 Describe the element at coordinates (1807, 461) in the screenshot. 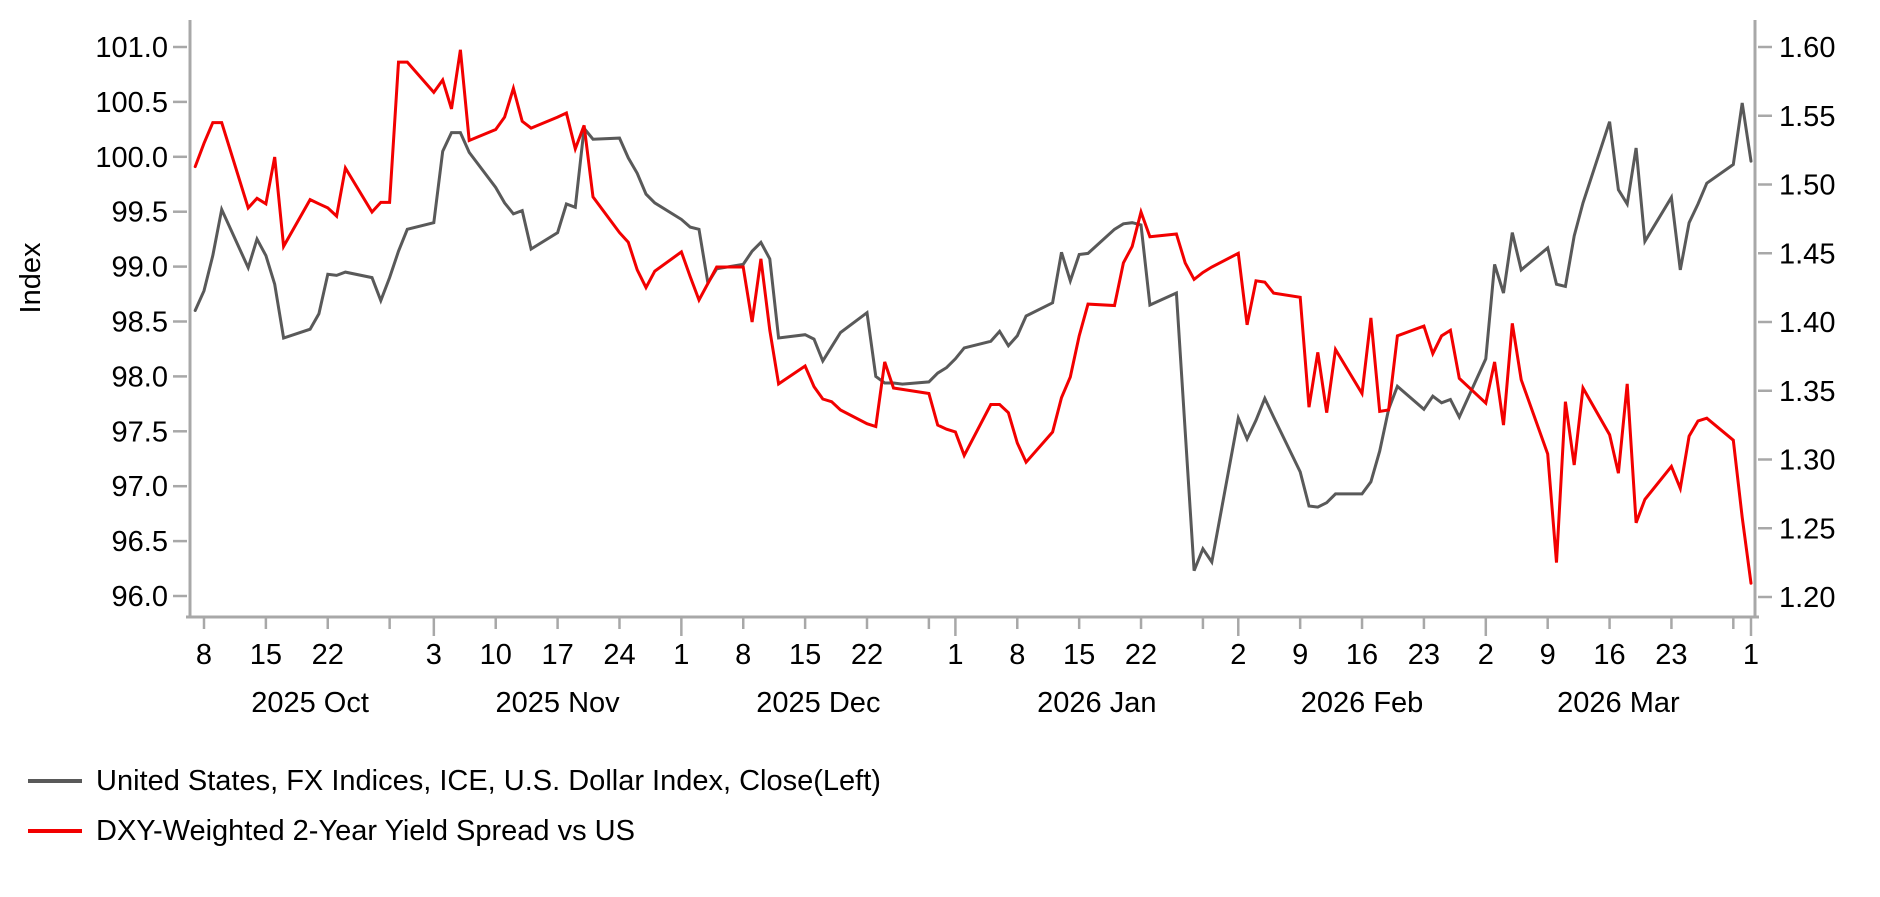

I see `right-tick-label: 1.30` at that location.